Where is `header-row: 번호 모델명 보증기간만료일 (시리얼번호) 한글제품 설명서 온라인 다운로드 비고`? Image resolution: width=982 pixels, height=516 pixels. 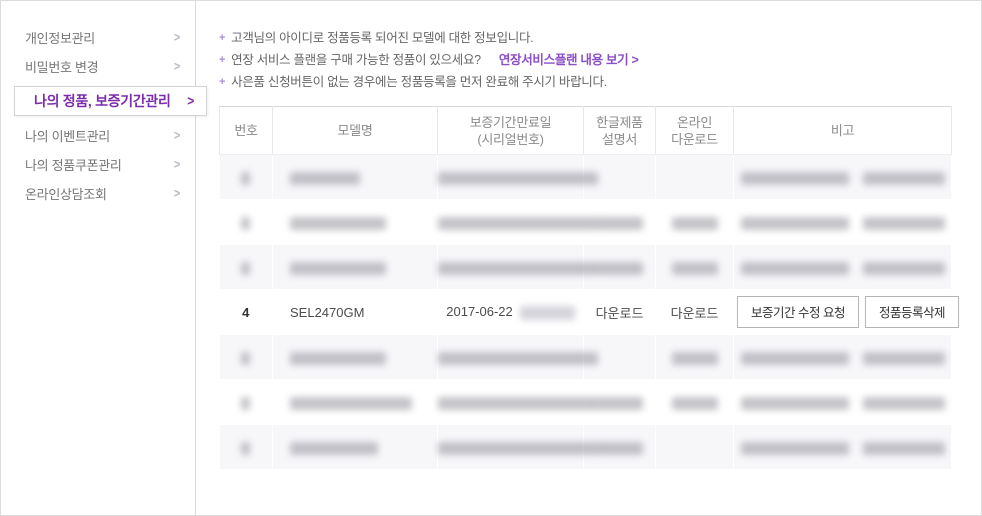
header-row: 번호 모델명 보증기간만료일 (시리얼번호) 한글제품 설명서 온라인 다운로드 비고 is located at coordinates (585, 130).